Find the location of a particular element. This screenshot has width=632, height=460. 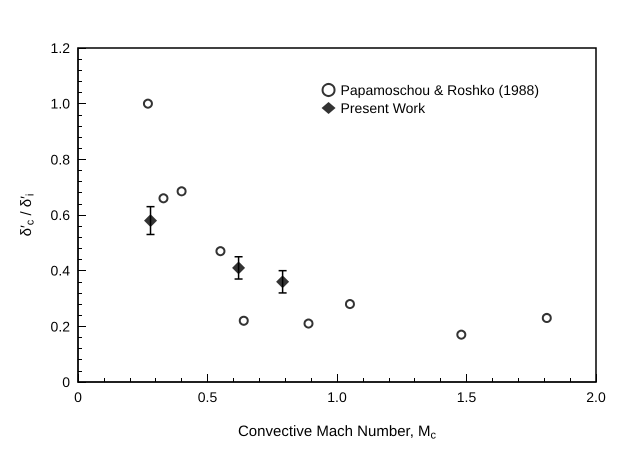

y-tick-label: 1.0 is located at coordinates (60, 104).